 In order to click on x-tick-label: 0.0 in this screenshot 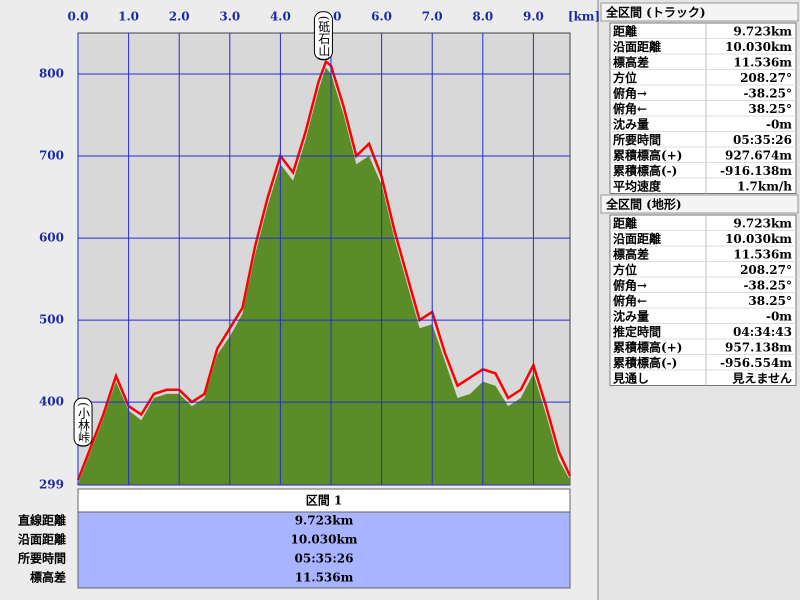, I will do `click(78, 17)`.